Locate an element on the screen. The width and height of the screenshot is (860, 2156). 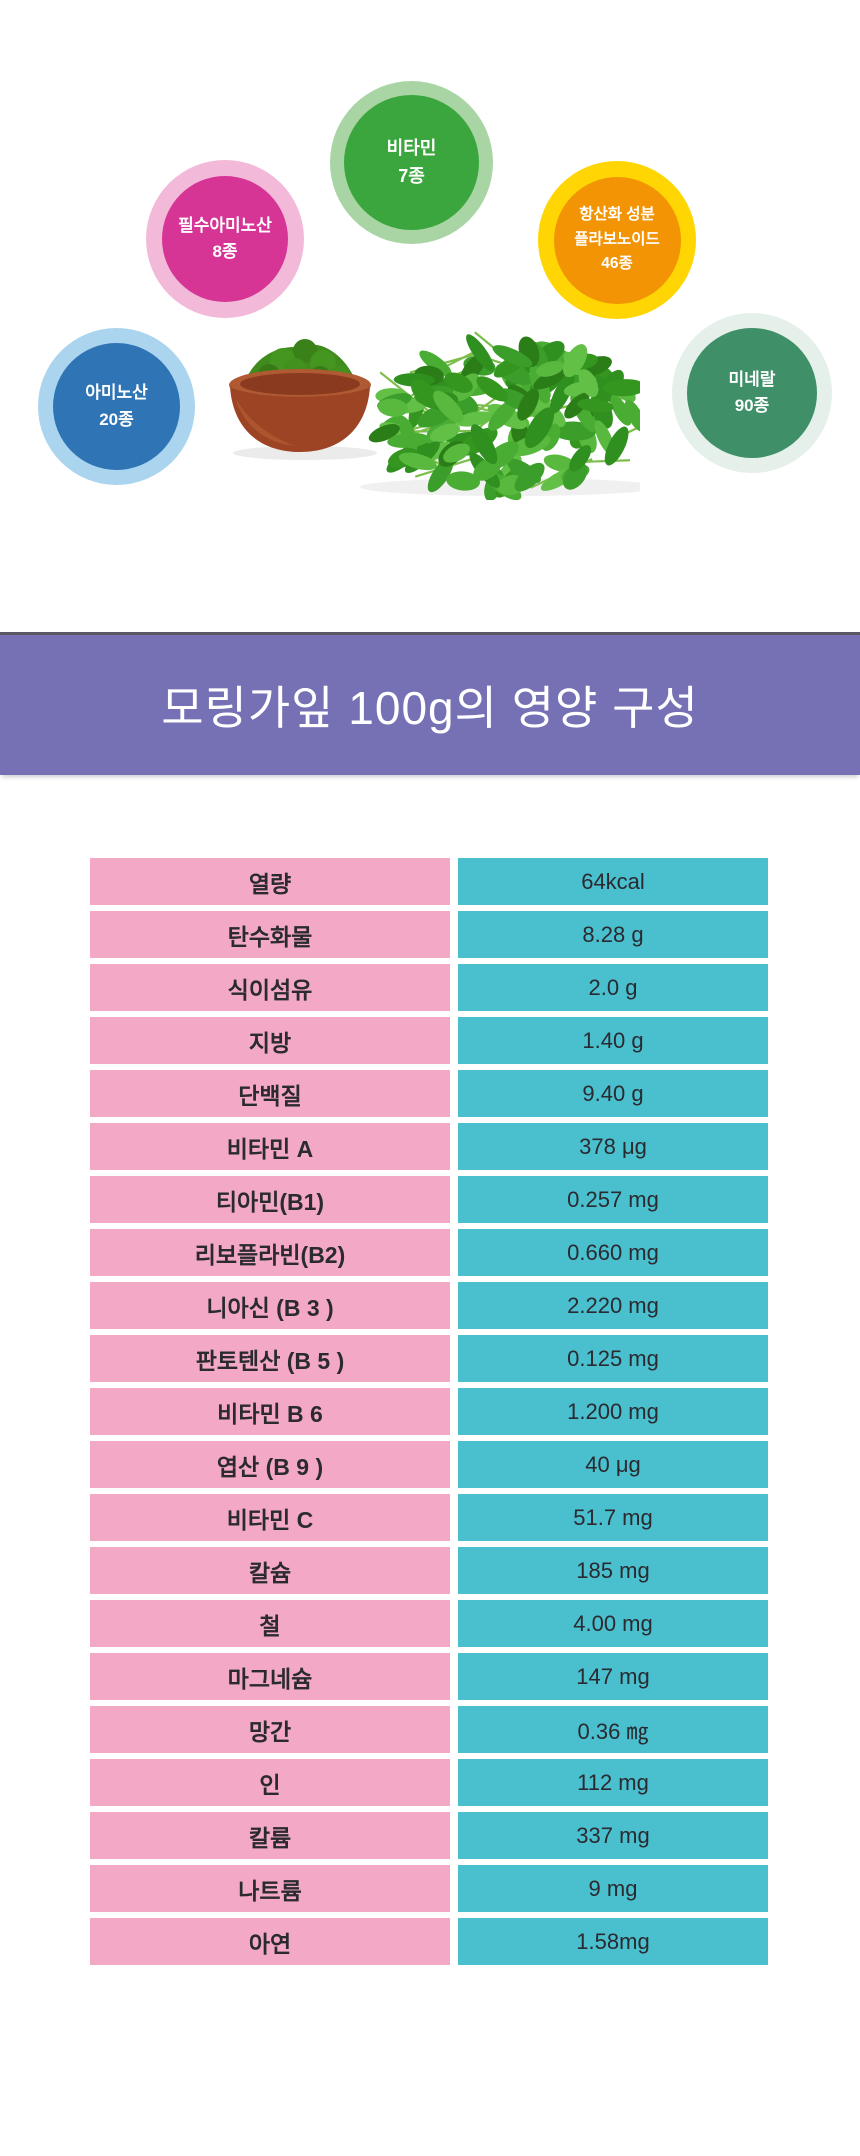
nutrient-value-cell: 112 mg is located at coordinates (613, 1782).